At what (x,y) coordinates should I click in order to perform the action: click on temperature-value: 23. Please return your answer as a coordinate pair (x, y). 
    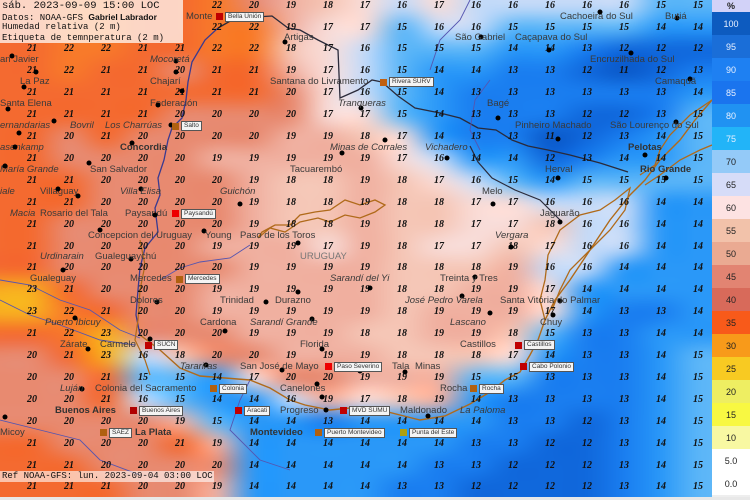
    Looking at the image, I should click on (106, 334).